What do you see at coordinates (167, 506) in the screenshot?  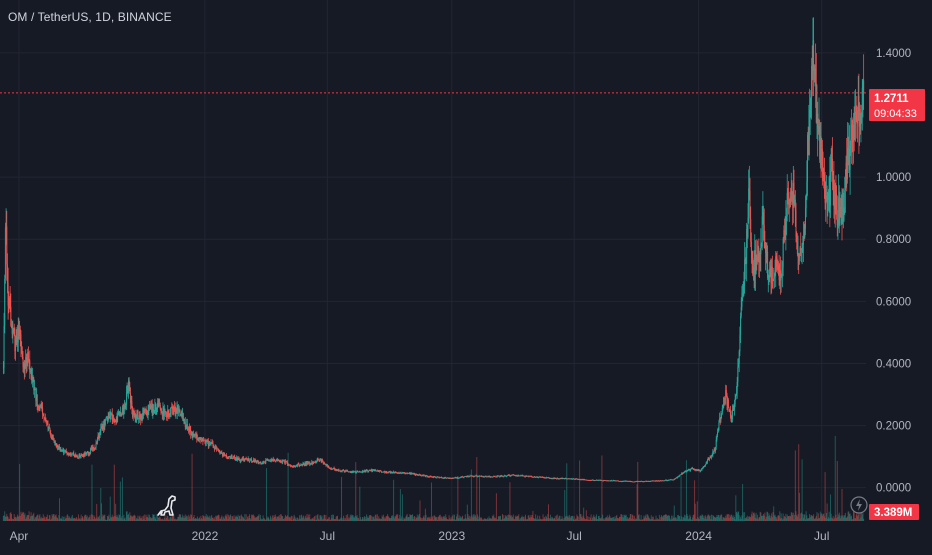 I see `tradingview-dino-icon` at bounding box center [167, 506].